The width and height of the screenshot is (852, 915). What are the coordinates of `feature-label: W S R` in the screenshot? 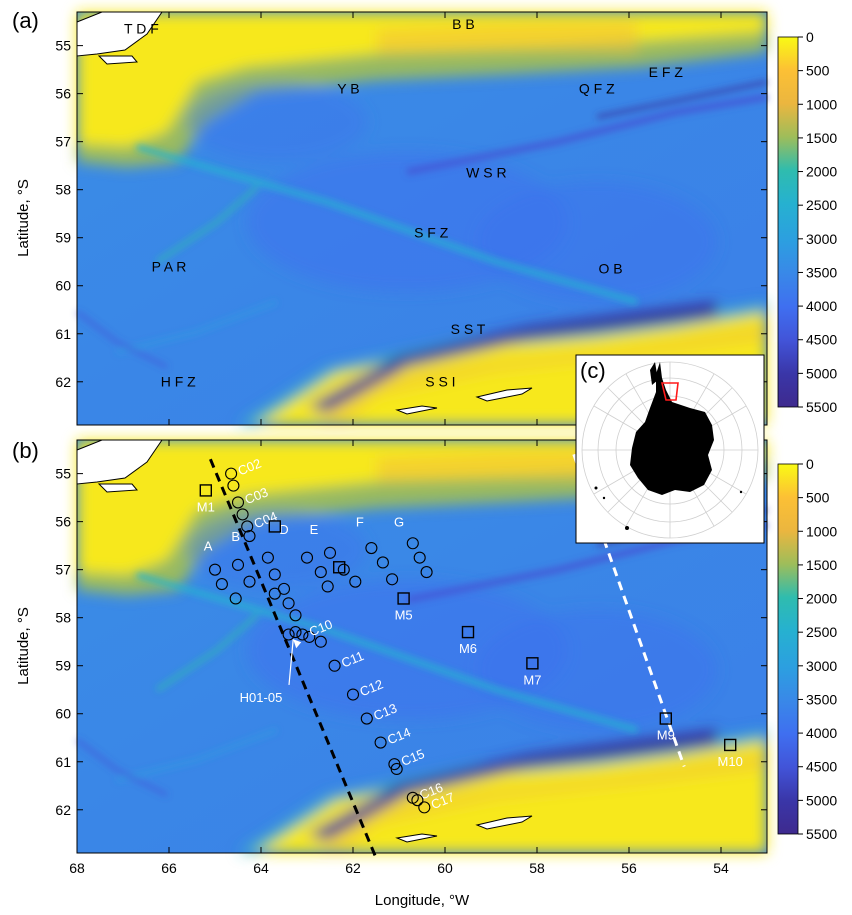 It's located at (486, 173).